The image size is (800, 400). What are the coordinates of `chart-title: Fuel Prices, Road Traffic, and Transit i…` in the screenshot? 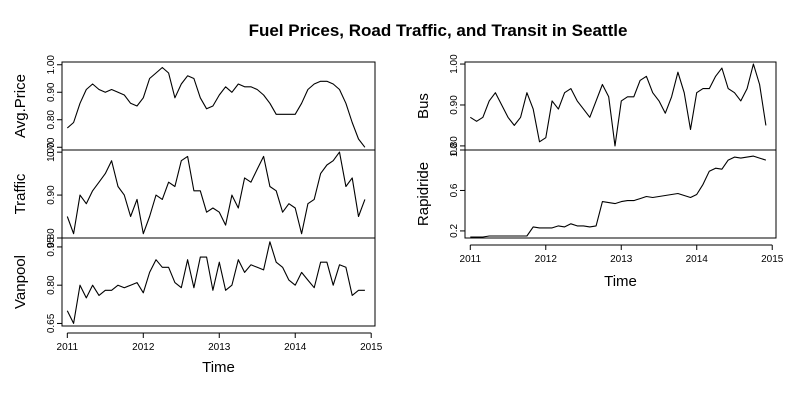 It's located at (438, 30).